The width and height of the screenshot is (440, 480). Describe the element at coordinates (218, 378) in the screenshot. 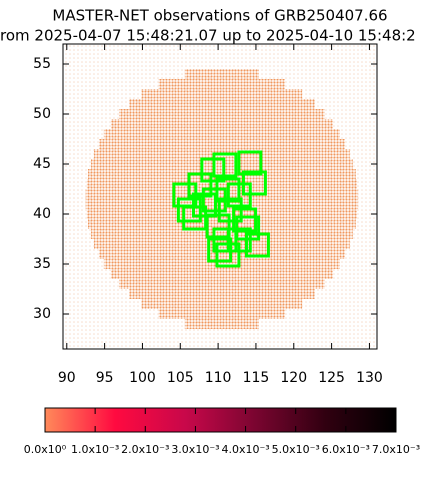

I see `x-tick-label: 110` at that location.